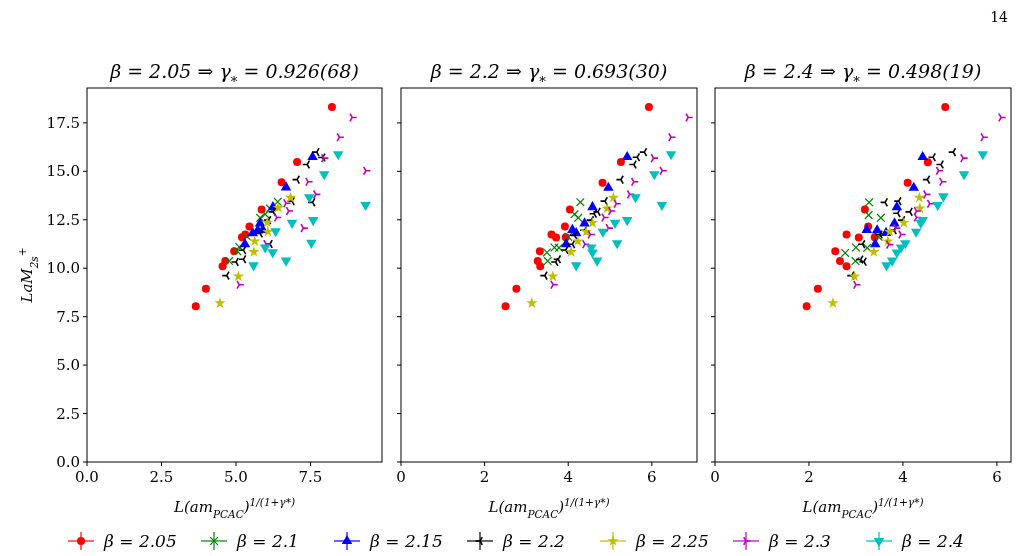  What do you see at coordinates (68, 316) in the screenshot?
I see `y-tick-label: 7.5` at bounding box center [68, 316].